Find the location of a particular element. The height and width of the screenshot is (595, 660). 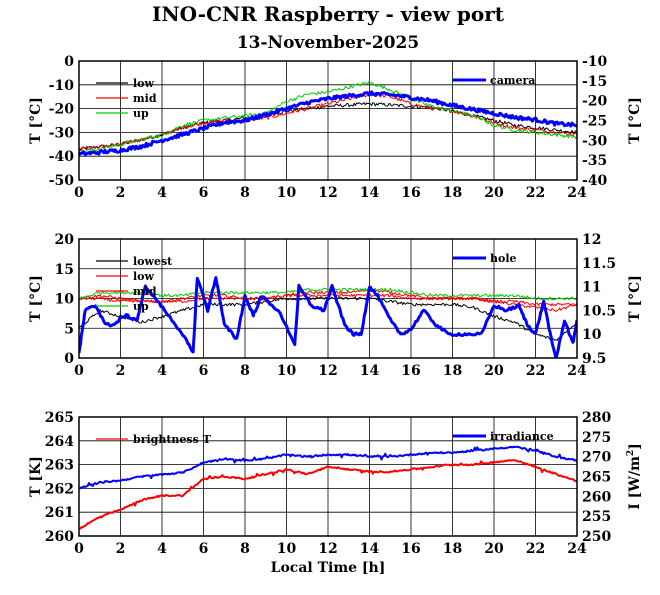

y-tick-label-left: -40 is located at coordinates (62, 157).